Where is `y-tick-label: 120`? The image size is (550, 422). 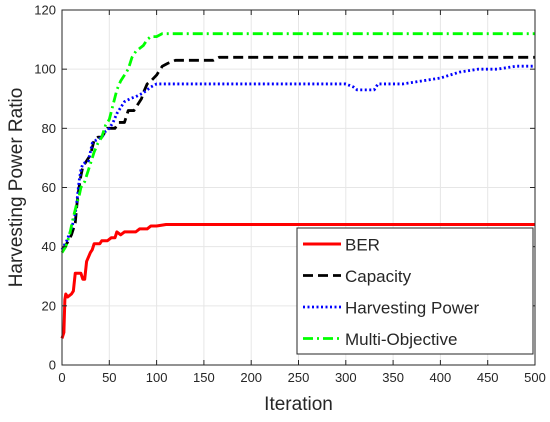 y-tick-label: 120 is located at coordinates (45, 10).